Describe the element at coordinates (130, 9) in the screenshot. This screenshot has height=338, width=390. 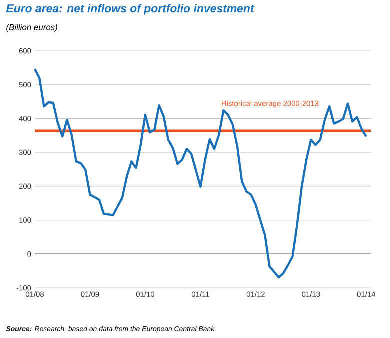
I see `chart-title: Euro area: net inflows of portfolio investment` at that location.